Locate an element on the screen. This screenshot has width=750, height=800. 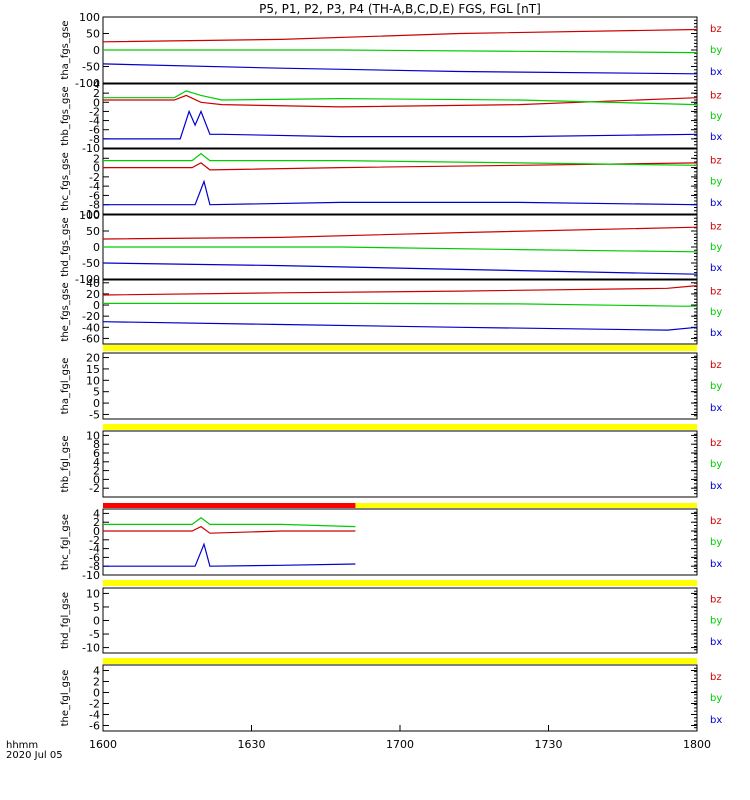
panel-label: tha_fgl_gse is located at coordinates (65, 386).